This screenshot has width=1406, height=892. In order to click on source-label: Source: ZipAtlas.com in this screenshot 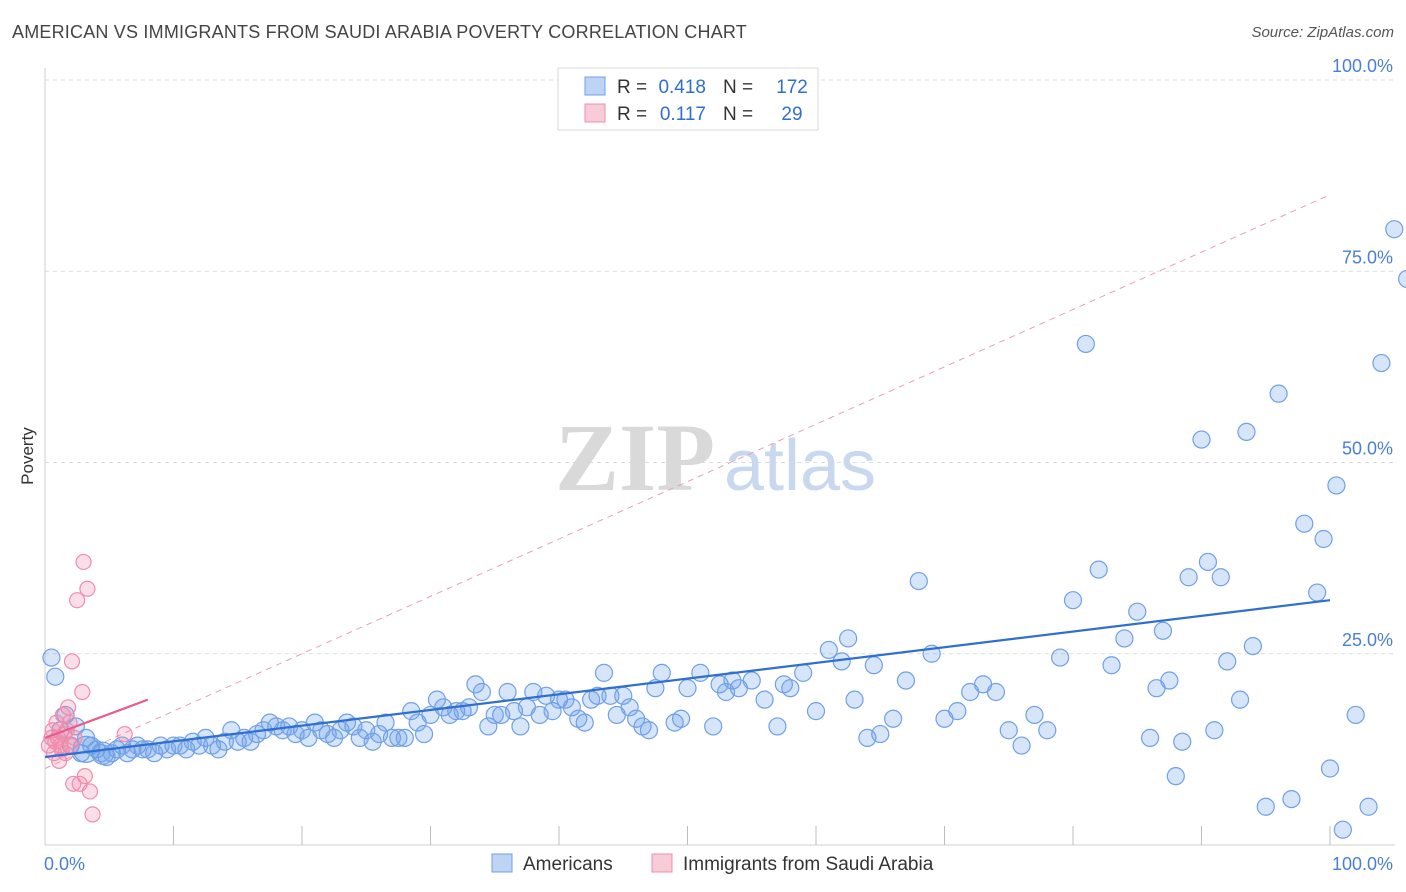, I will do `click(1322, 32)`.